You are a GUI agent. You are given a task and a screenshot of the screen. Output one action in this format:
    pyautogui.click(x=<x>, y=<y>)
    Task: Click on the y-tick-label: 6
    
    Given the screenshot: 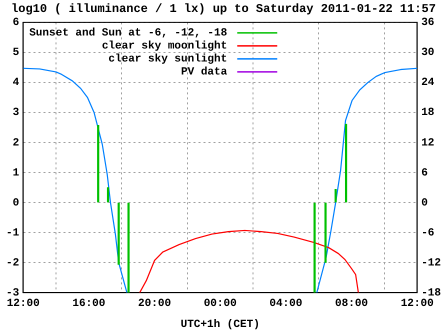 What is the action you would take?
    pyautogui.click(x=16, y=23)
    